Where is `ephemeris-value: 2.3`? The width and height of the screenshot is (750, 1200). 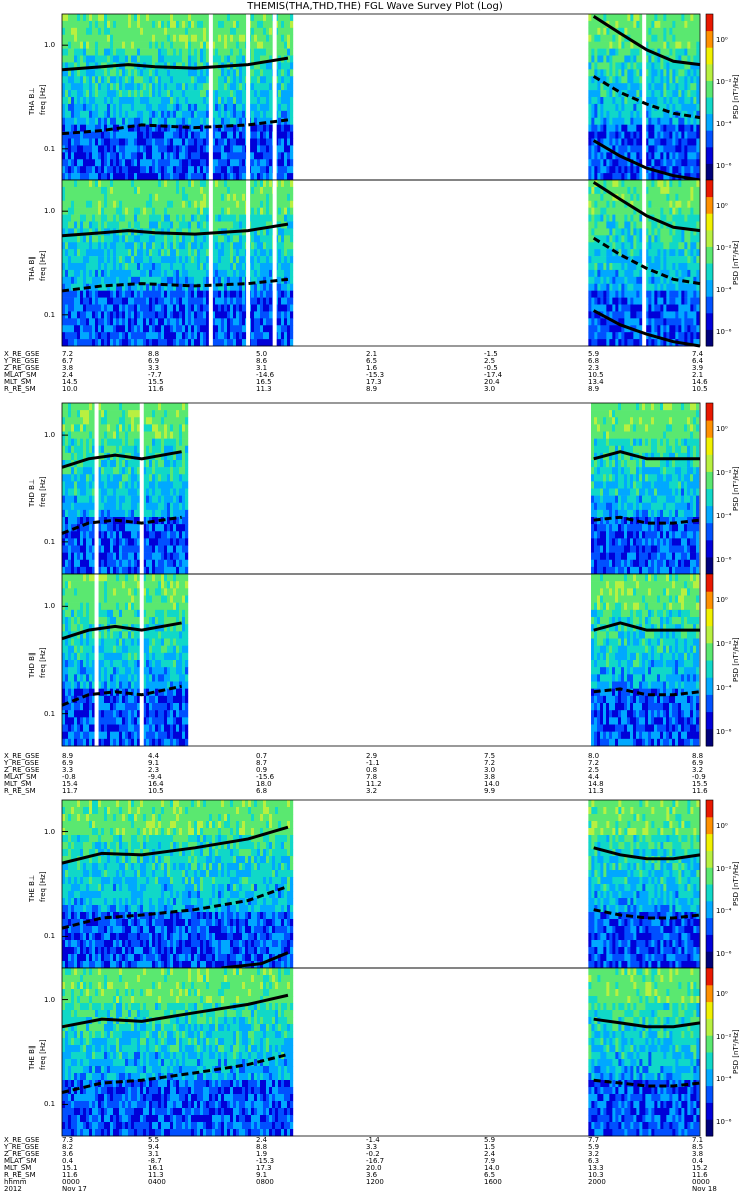
ephemeris-value: 2.3 is located at coordinates (594, 368).